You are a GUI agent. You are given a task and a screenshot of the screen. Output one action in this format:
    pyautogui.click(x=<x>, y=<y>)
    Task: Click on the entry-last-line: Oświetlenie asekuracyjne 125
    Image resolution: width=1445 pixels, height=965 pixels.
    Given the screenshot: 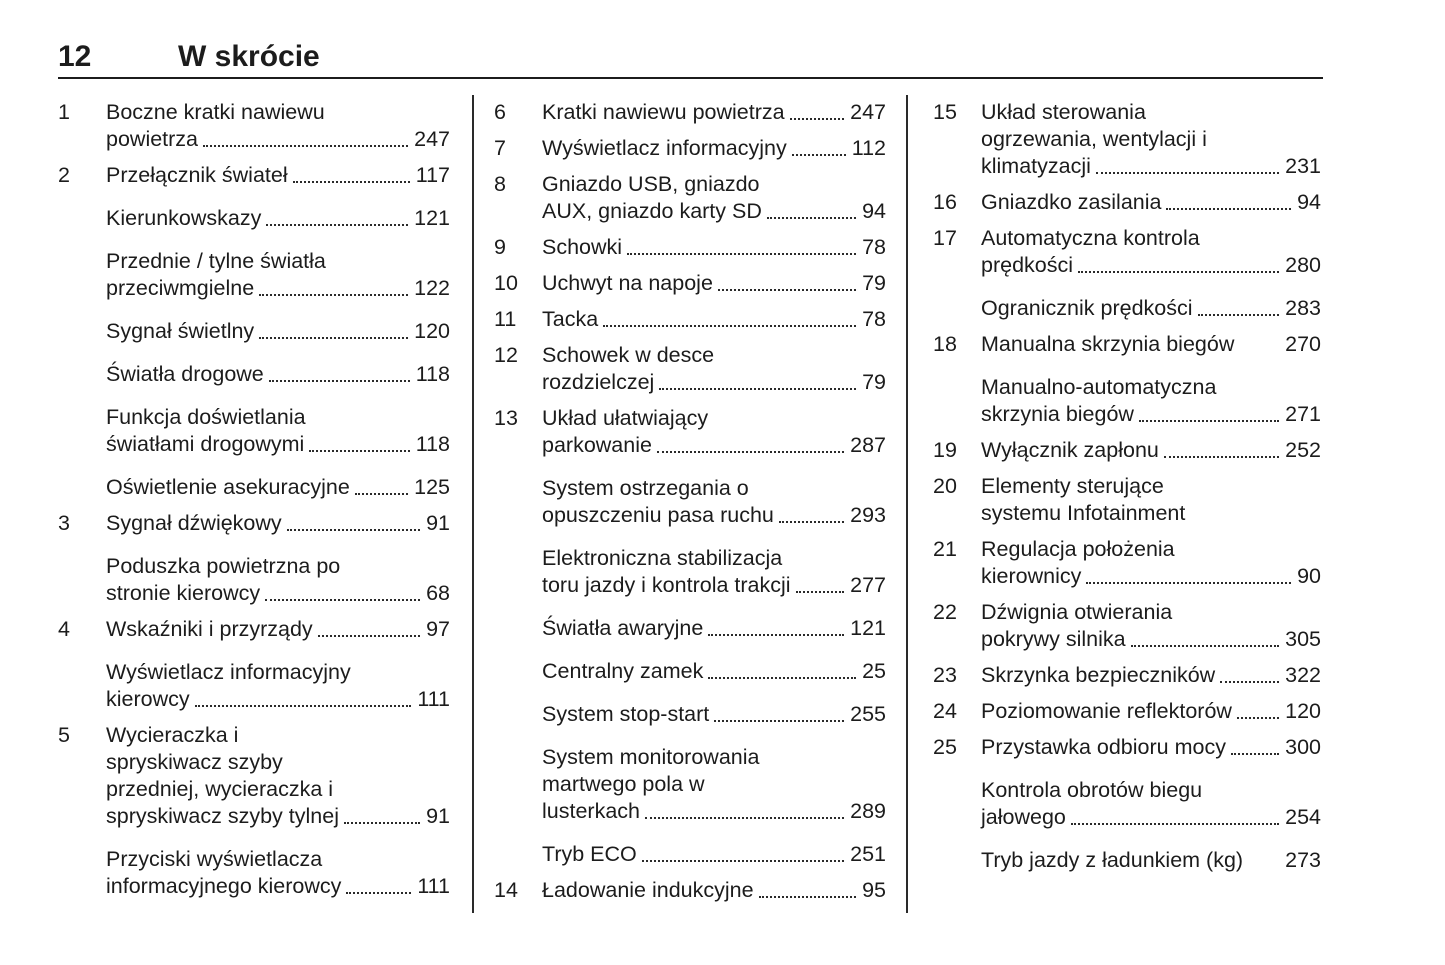 What is the action you would take?
    pyautogui.click(x=278, y=487)
    